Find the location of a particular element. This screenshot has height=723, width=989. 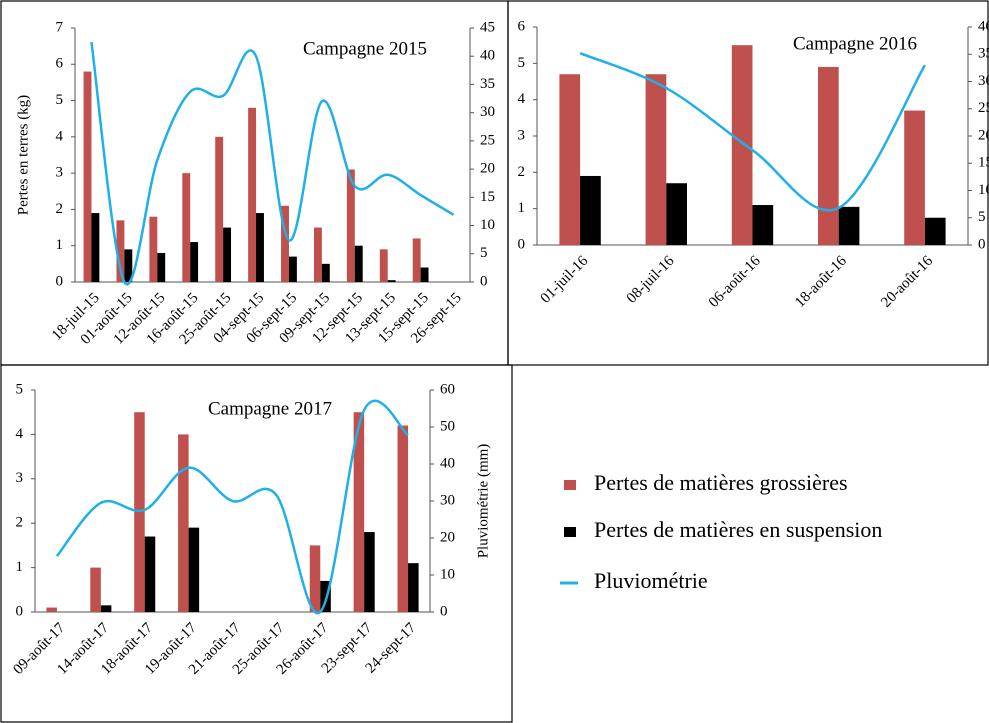

chart-title: Campagne 2016 is located at coordinates (855, 43).